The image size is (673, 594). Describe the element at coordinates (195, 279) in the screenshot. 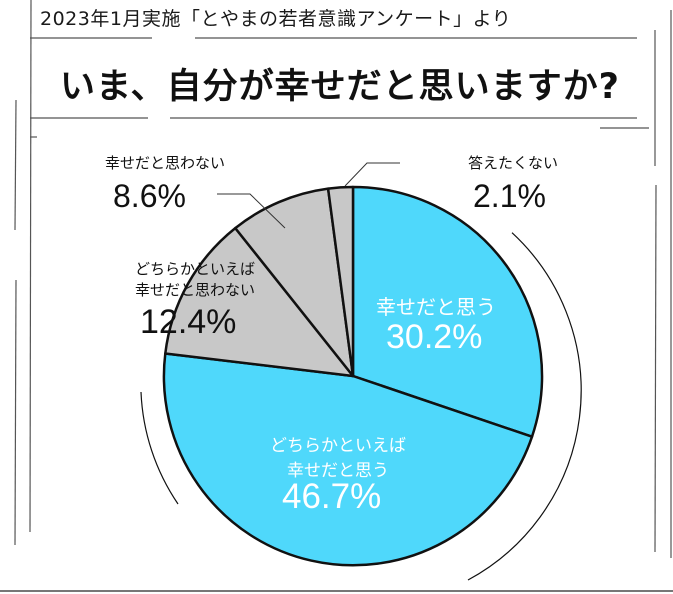

I see `label-somewhat-not-happy: どちらかといえば 幸せだと思わない` at that location.